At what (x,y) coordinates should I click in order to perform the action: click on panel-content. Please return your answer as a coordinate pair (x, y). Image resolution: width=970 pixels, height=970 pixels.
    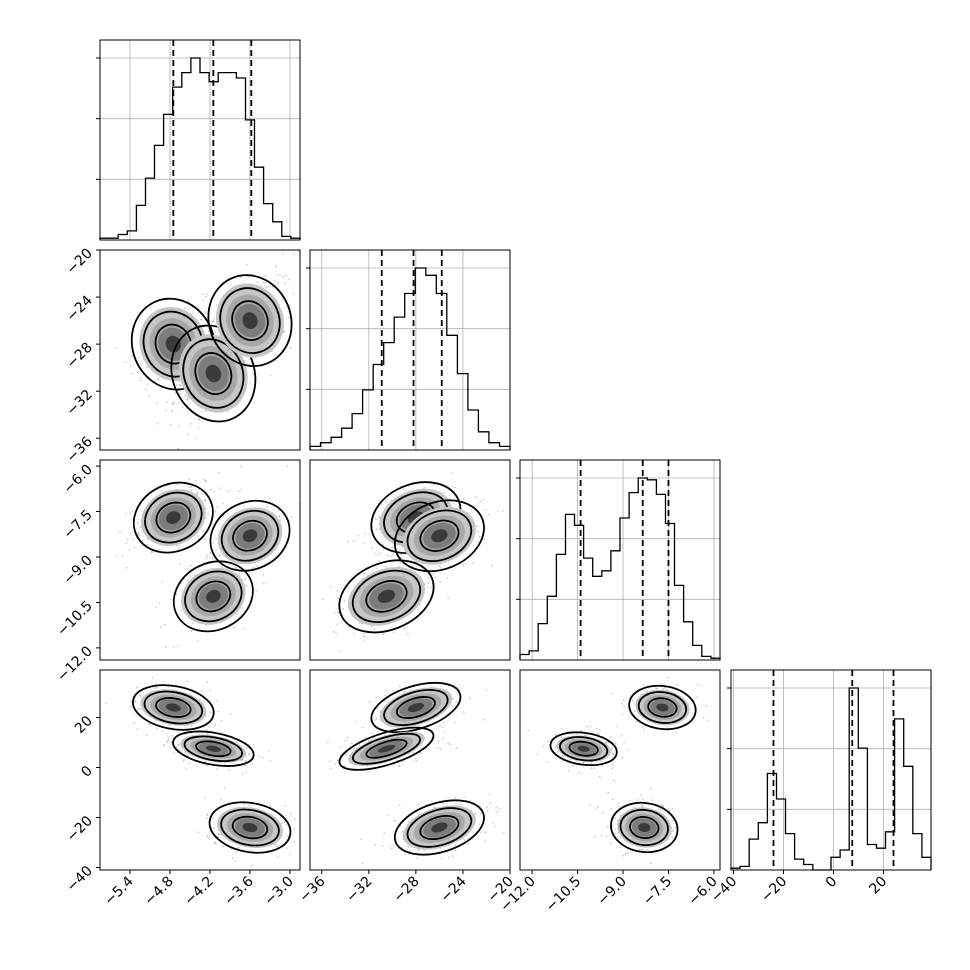
    Looking at the image, I should click on (208, 556).